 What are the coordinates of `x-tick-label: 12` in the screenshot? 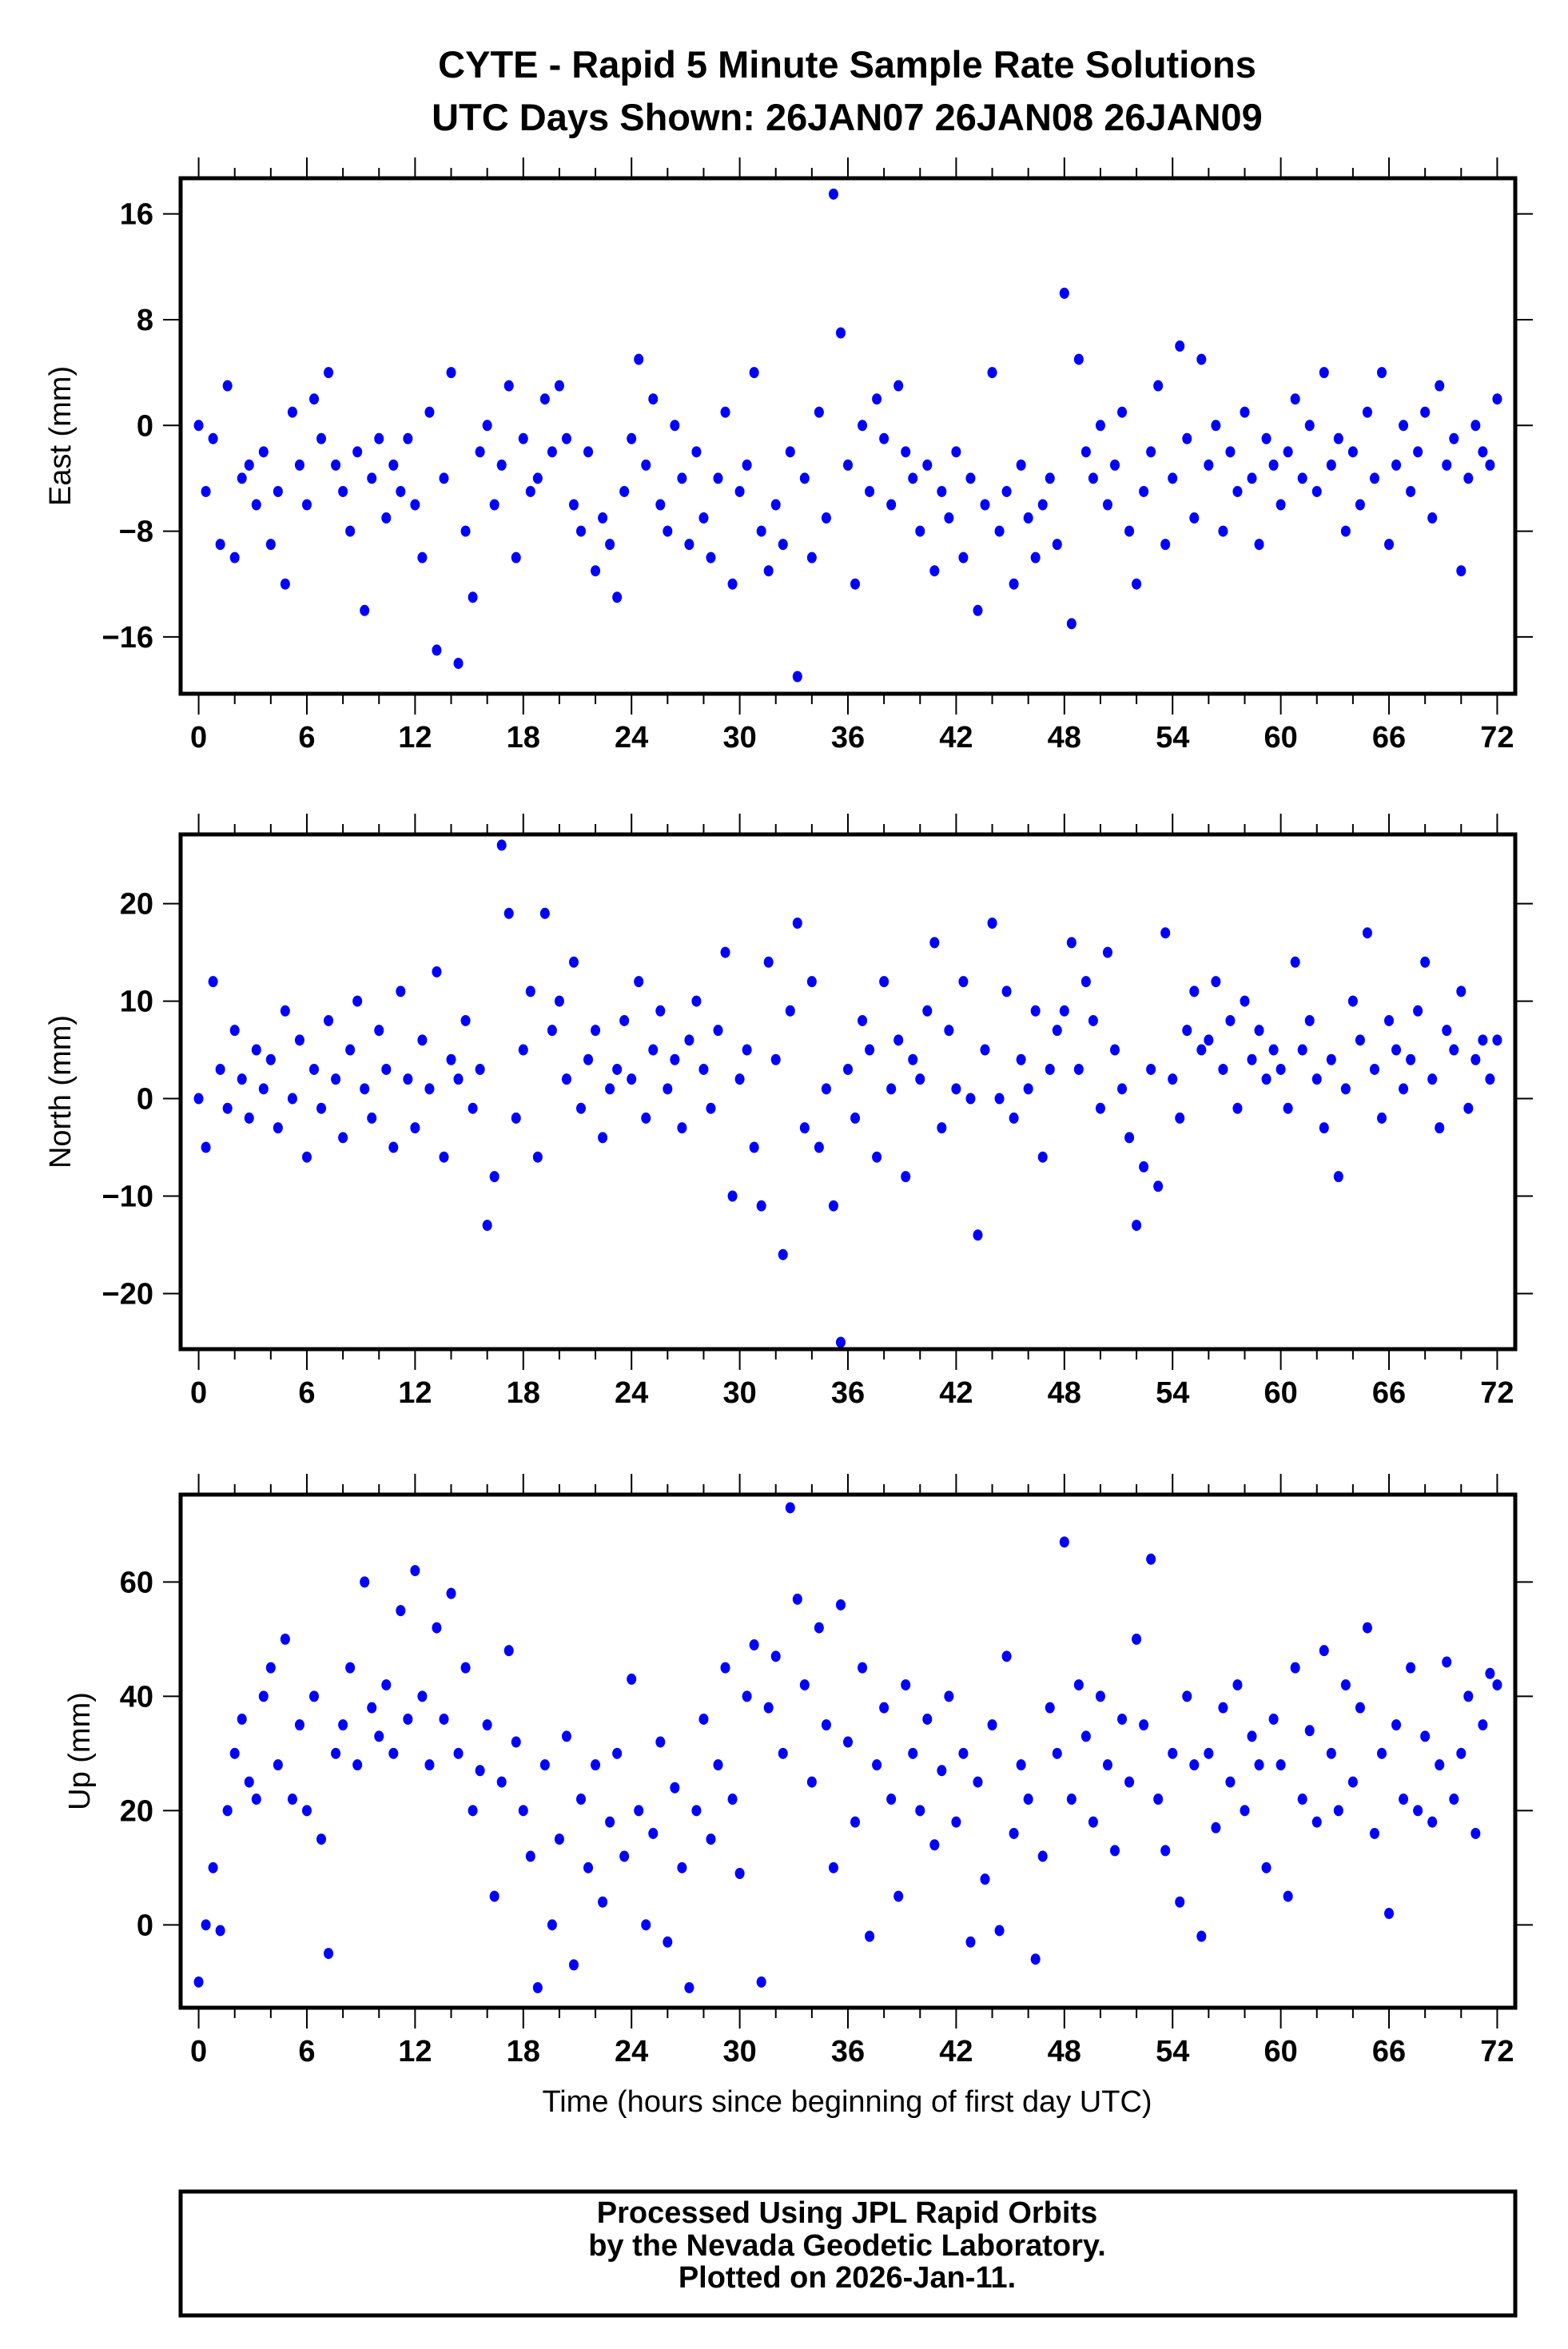 It's located at (415, 1393).